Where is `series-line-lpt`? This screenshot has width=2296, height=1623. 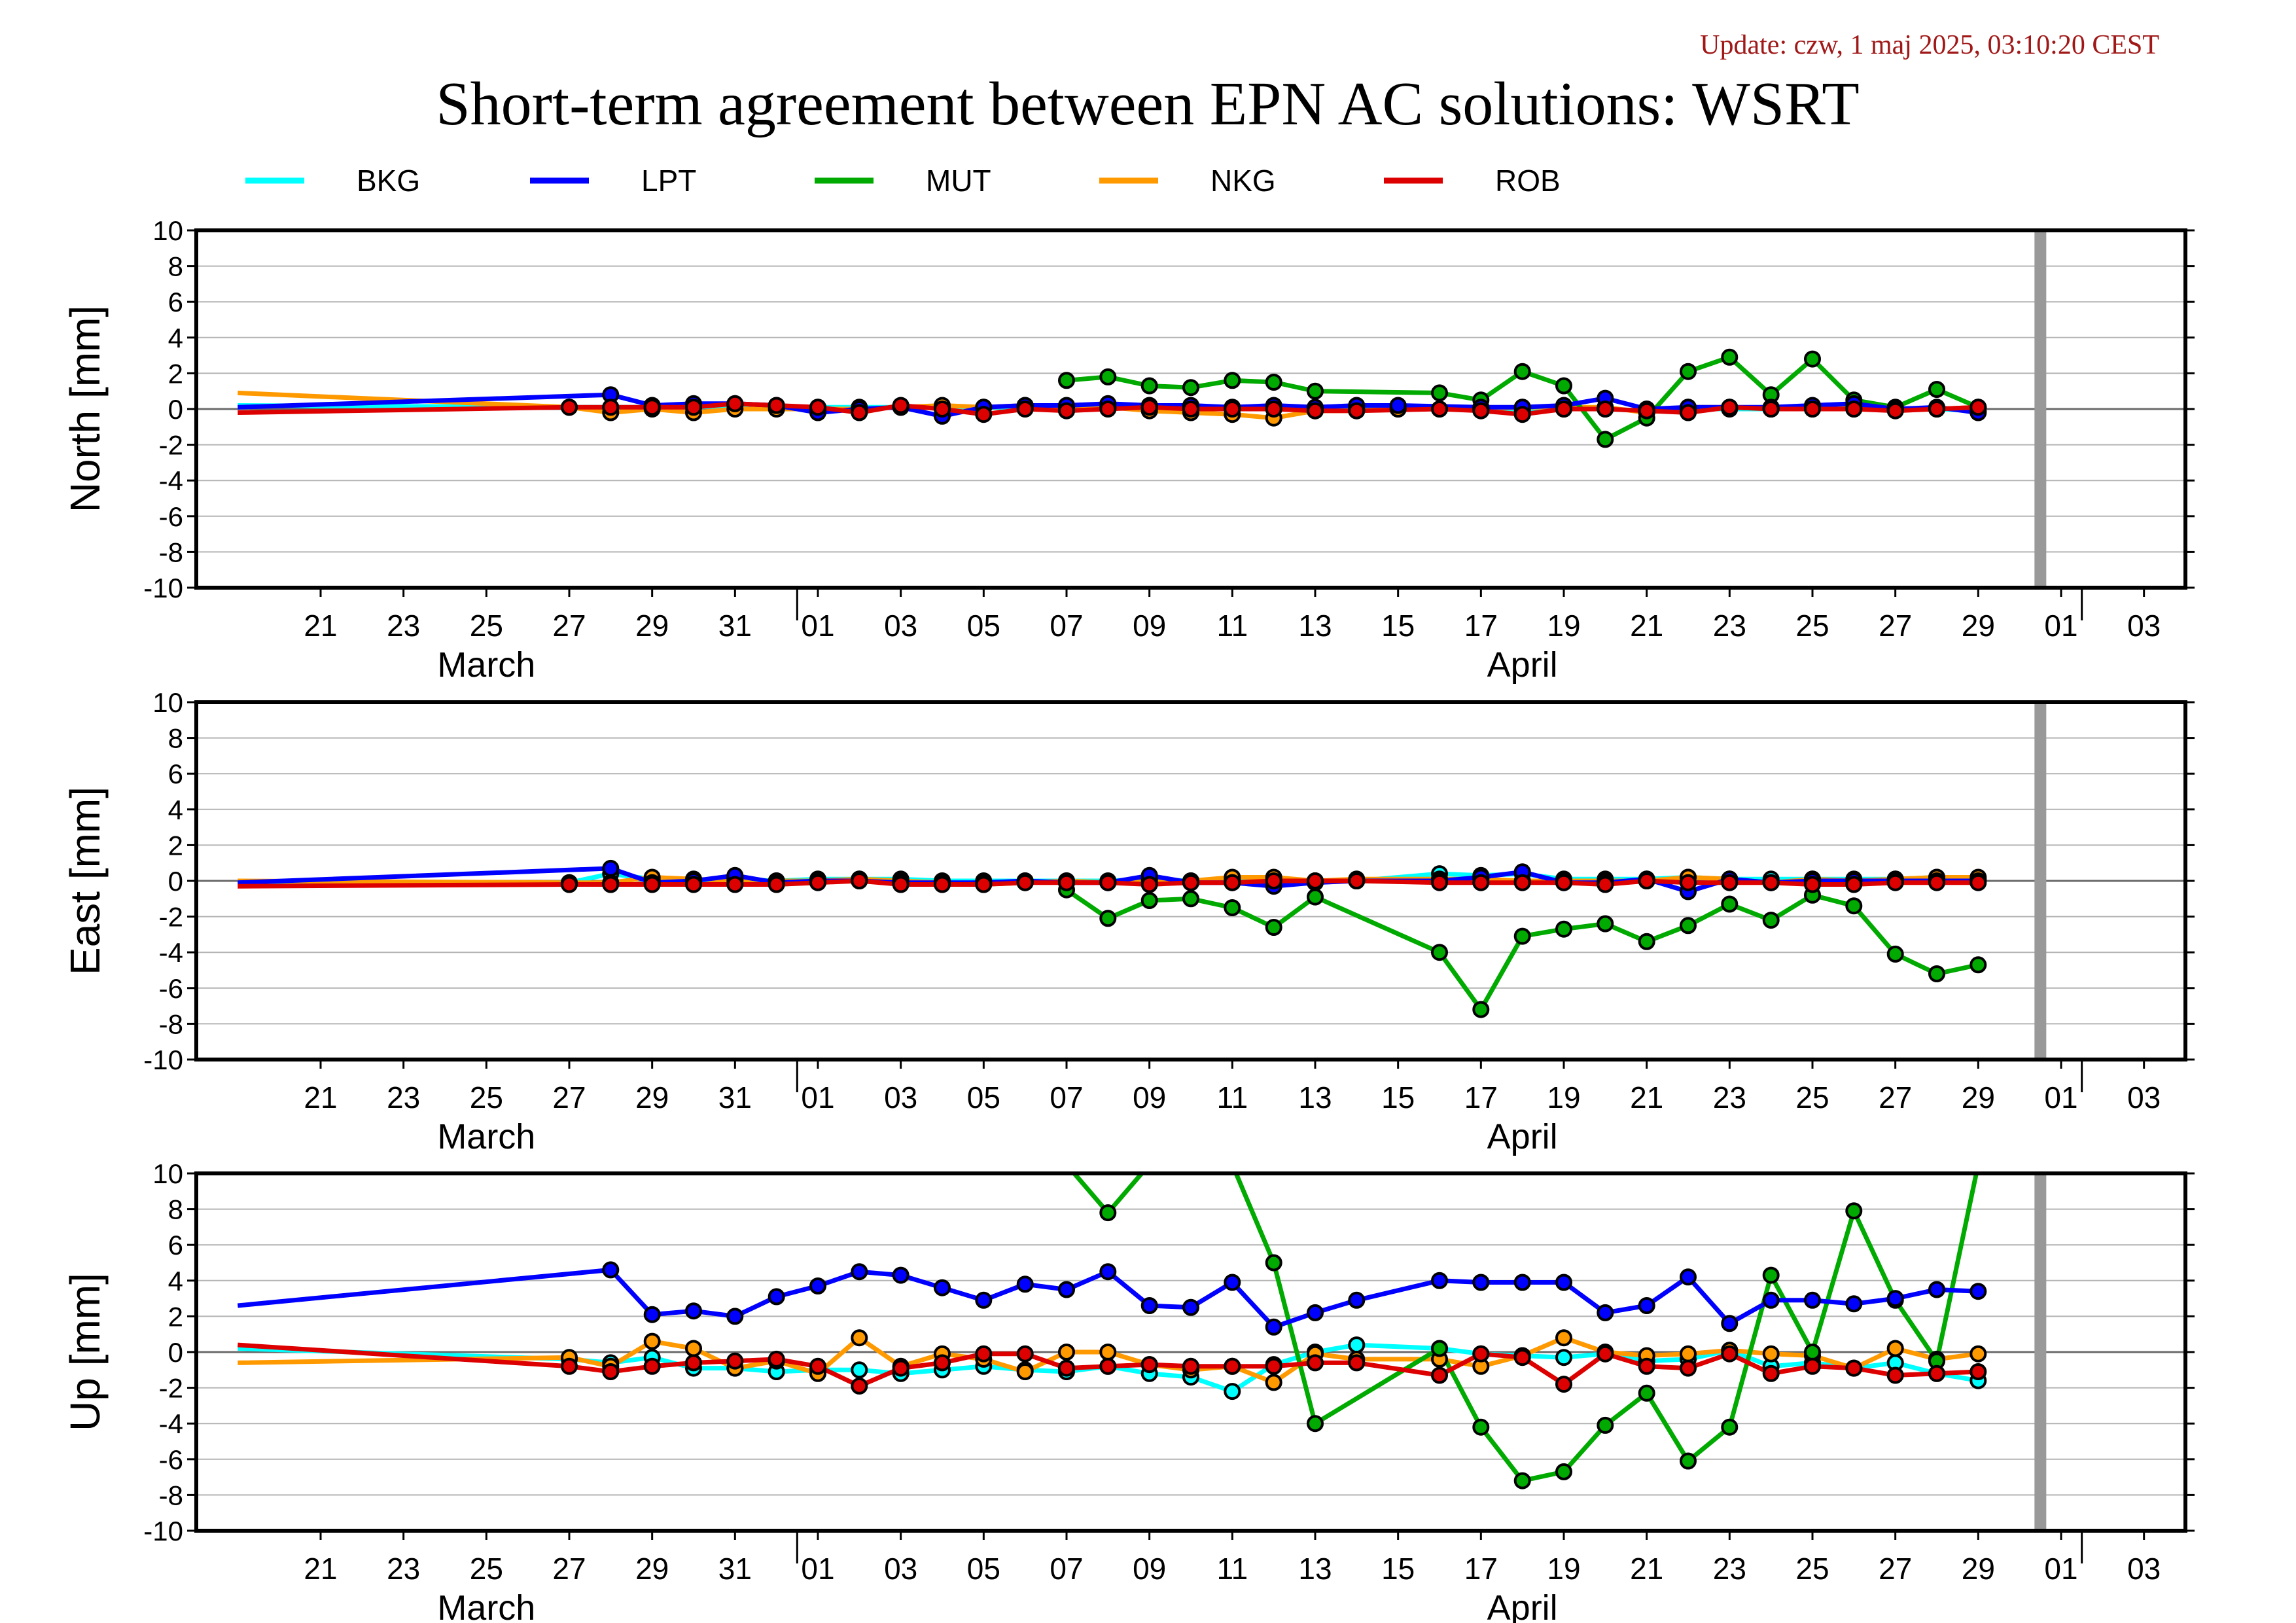
series-line-lpt is located at coordinates (1108, 1298).